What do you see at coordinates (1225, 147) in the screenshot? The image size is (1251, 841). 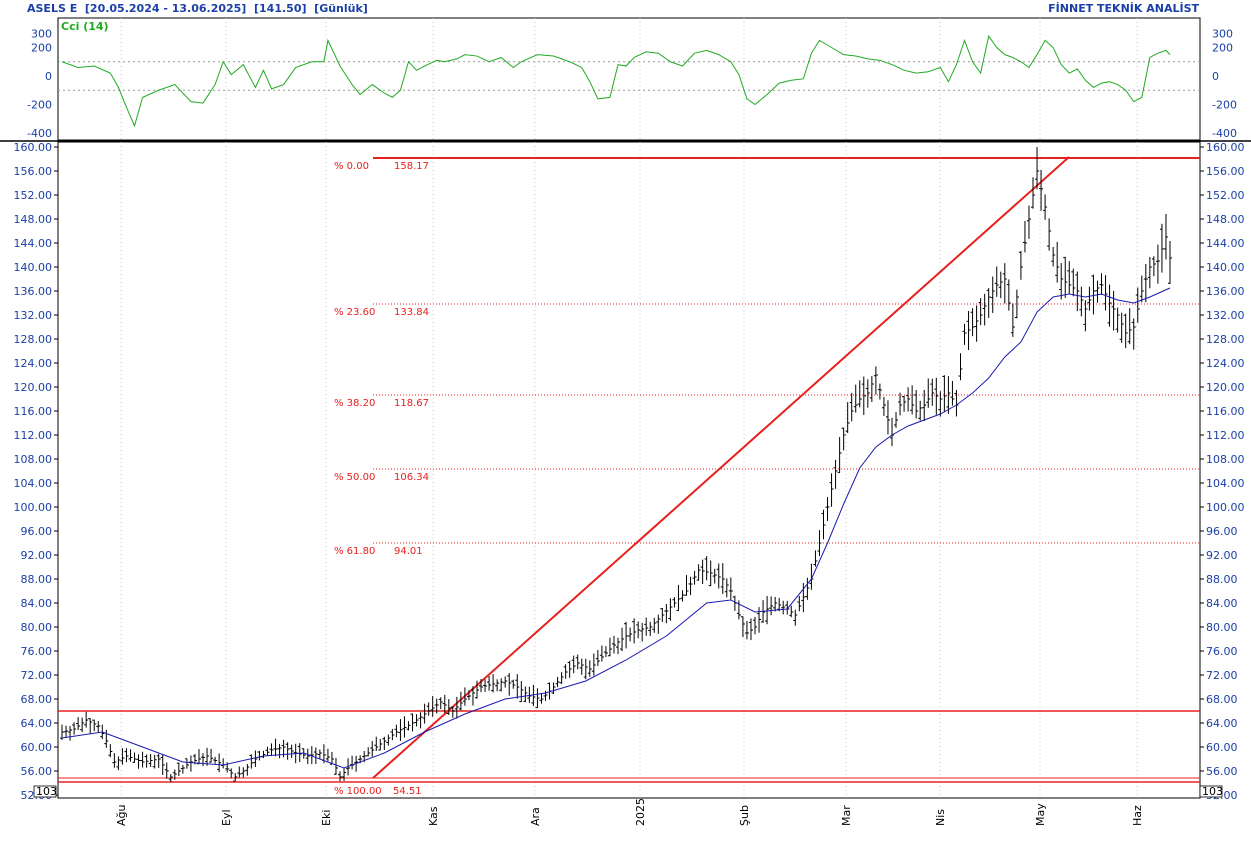 I see `y-tick-label-right: 160.00` at bounding box center [1225, 147].